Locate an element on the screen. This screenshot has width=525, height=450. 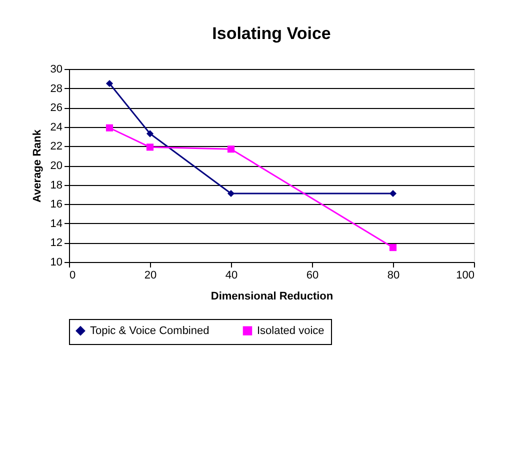
y-axis-title: Average Rank is located at coordinates (37, 165).